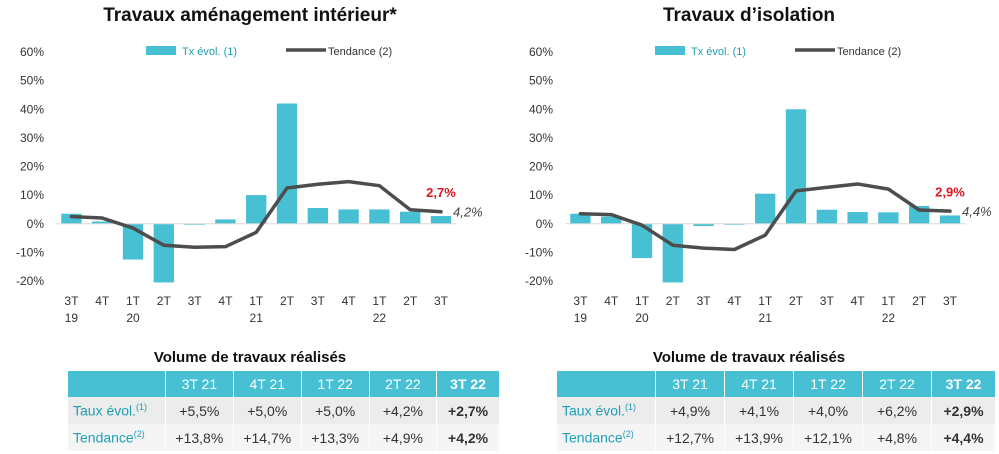 The height and width of the screenshot is (454, 999). I want to click on table-cell: +5,0%, so click(335, 410).